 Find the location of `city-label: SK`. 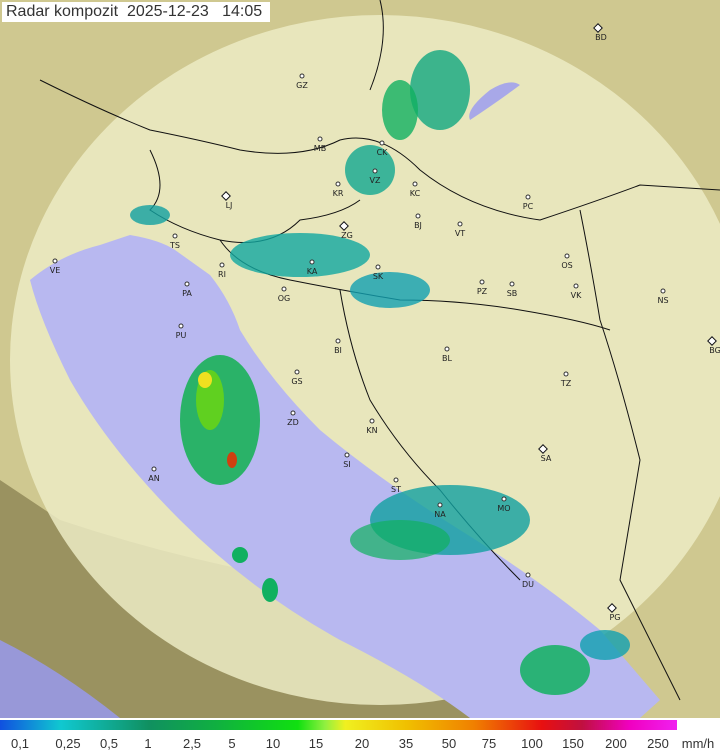

city-label: SK is located at coordinates (378, 276).